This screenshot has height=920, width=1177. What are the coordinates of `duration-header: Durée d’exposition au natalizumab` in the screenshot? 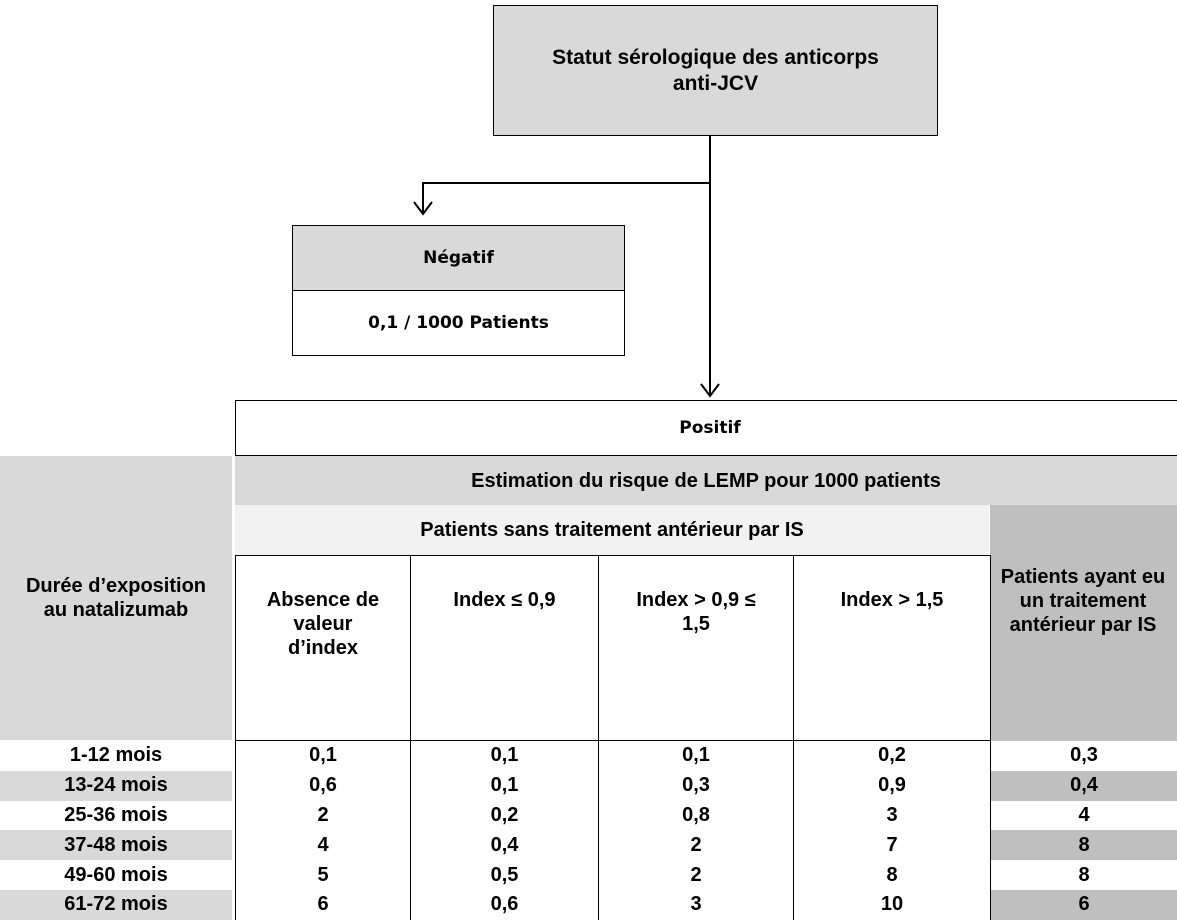 It's located at (116, 598).